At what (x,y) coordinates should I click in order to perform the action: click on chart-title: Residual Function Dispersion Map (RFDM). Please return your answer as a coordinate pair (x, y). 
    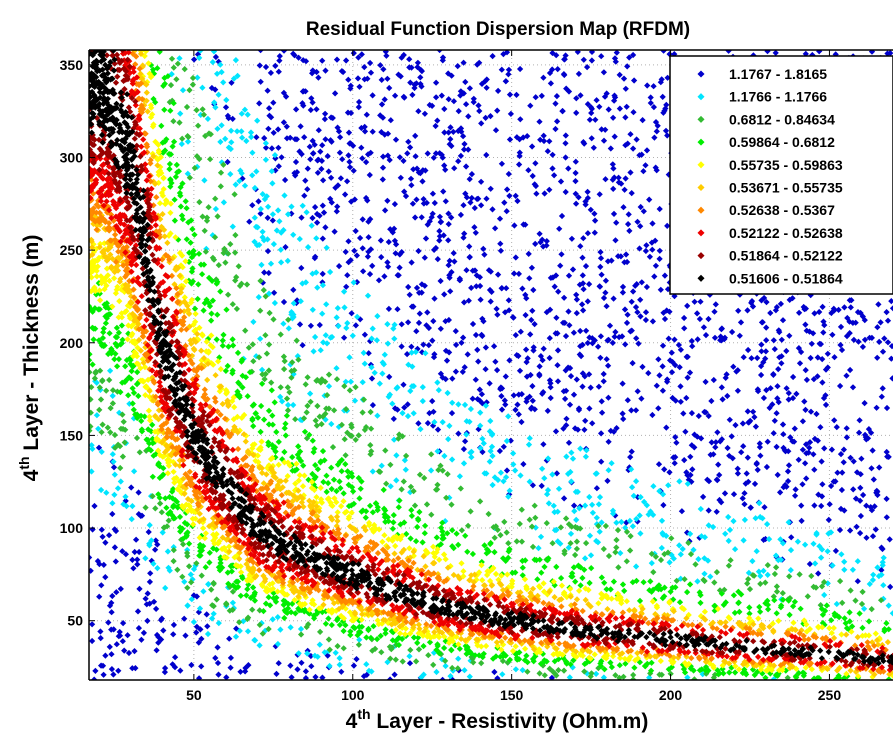
    Looking at the image, I should click on (498, 29).